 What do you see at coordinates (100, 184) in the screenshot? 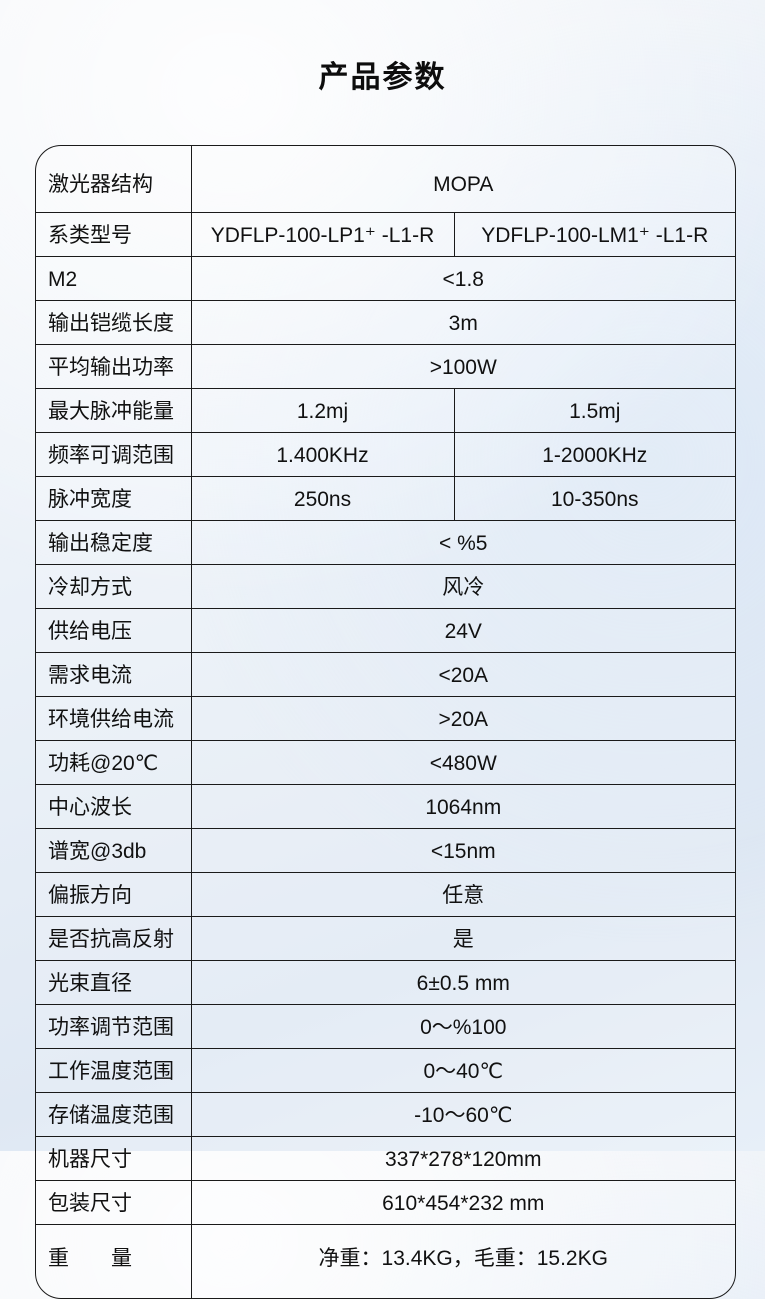
I see `spec-label-cell: 激光器结构` at bounding box center [100, 184].